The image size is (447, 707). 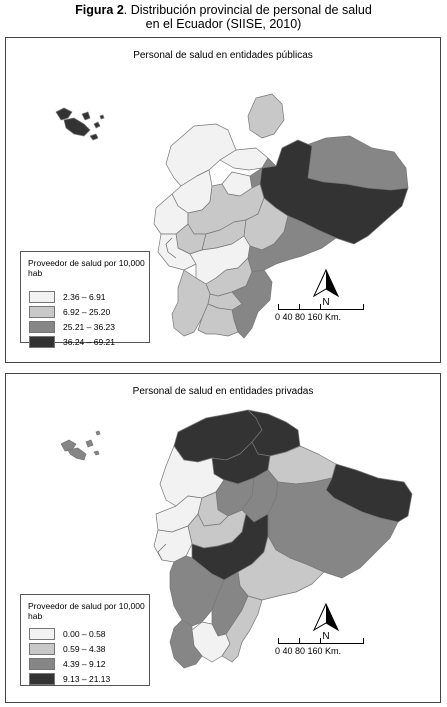 I want to click on legend-item: 0.00 – 0.58, so click(x=67, y=633).